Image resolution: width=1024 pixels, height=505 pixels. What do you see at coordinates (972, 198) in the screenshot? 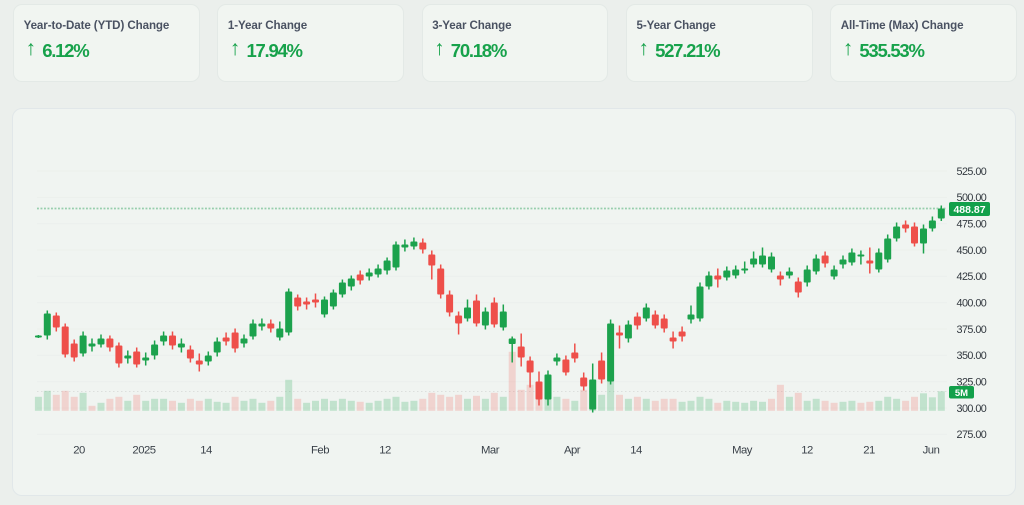
I see `svg-text: 500.00` at bounding box center [972, 198].